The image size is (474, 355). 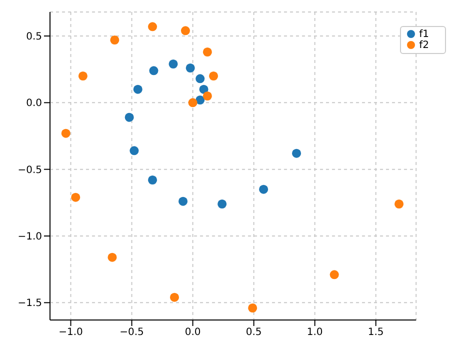 What do you see at coordinates (30, 304) in the screenshot?
I see `y-tick-label: −1.5` at bounding box center [30, 304].